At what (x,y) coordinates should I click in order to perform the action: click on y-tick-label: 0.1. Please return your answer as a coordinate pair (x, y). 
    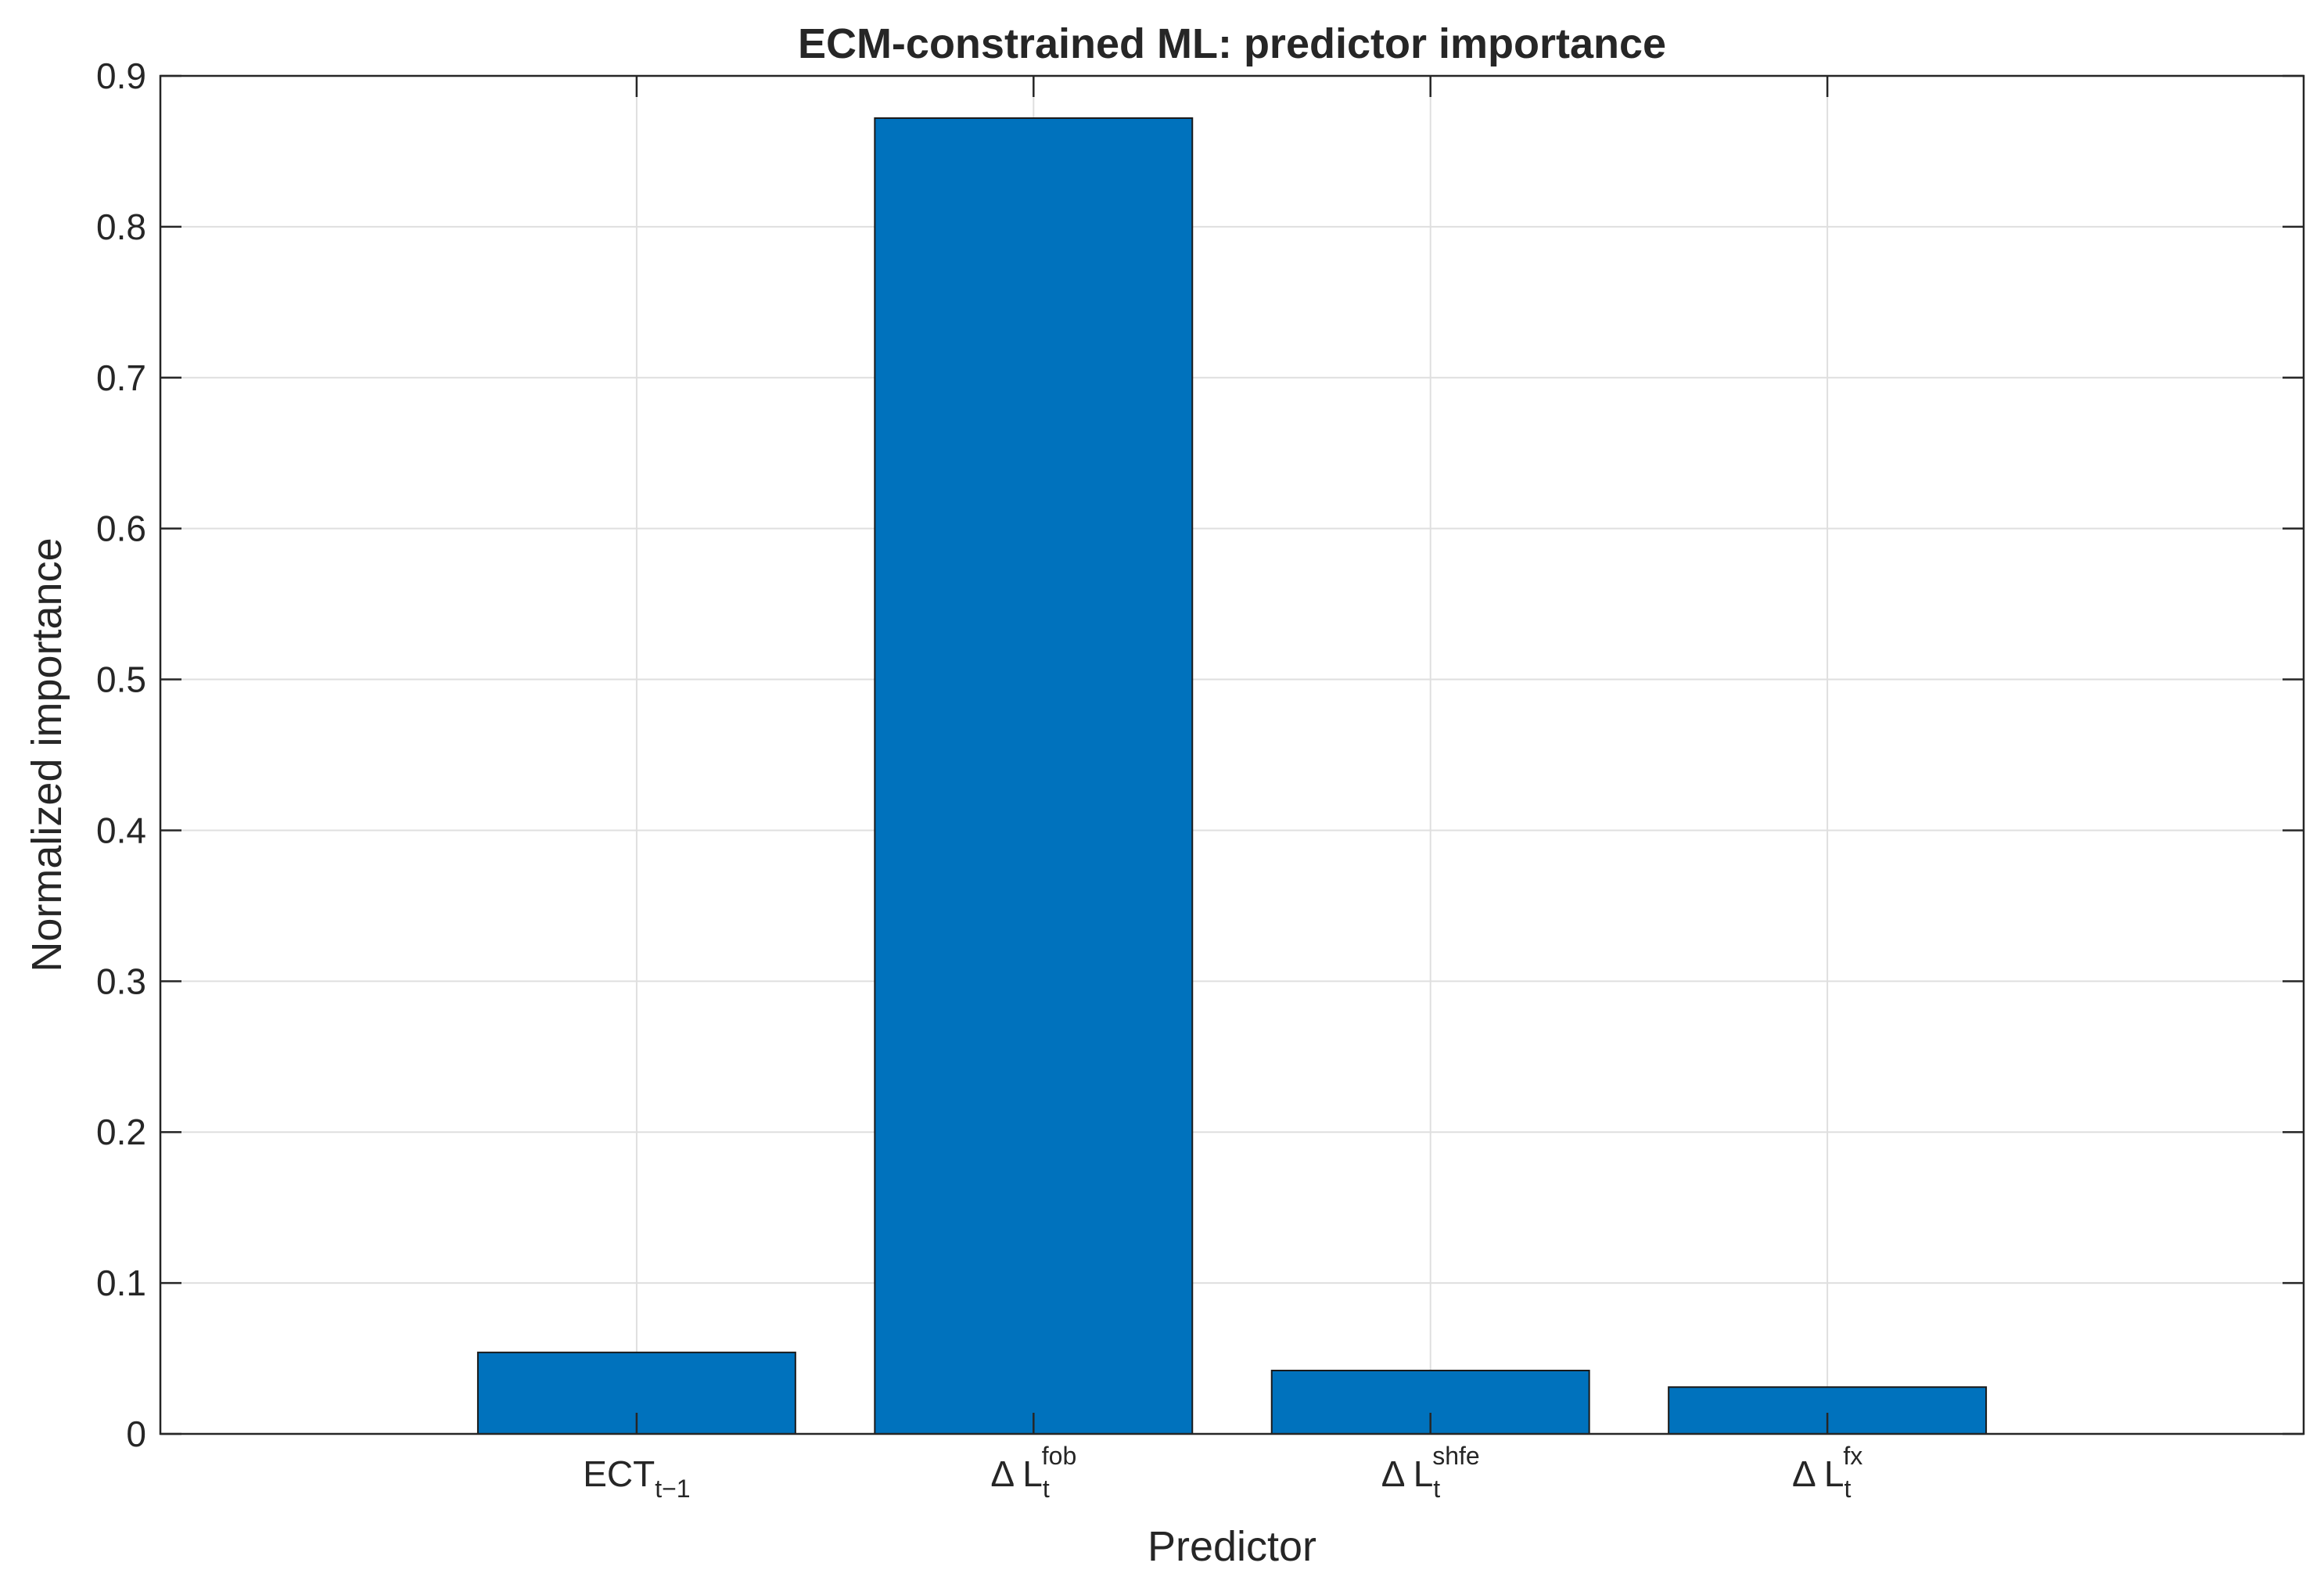
    Looking at the image, I should click on (121, 1283).